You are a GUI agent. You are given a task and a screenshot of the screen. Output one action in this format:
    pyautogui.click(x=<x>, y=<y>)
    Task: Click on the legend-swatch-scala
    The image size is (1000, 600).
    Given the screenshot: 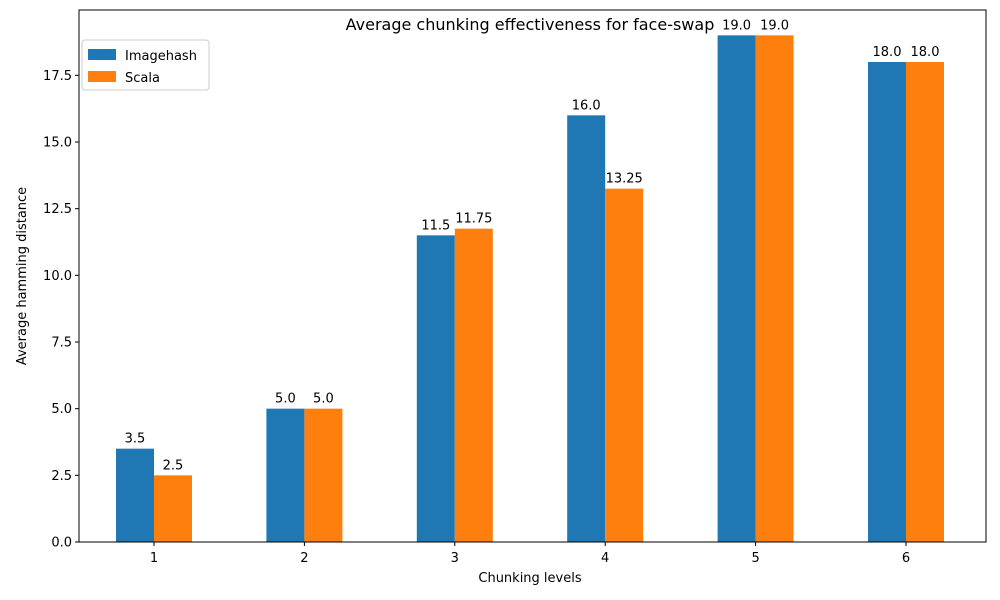 What is the action you would take?
    pyautogui.click(x=102, y=76)
    